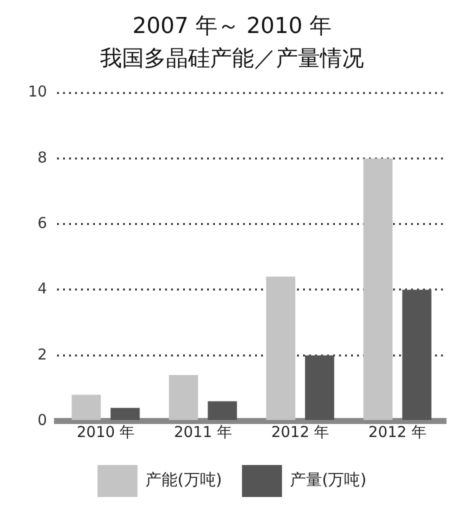 This screenshot has height=521, width=474. I want to click on y-tick-label: 4, so click(43, 289).